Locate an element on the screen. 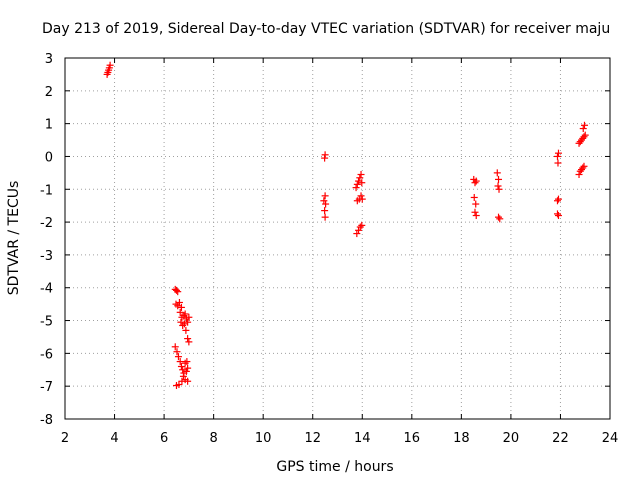 Image resolution: width=640 pixels, height=480 pixels. y-tick-label: -8 is located at coordinates (46, 420).